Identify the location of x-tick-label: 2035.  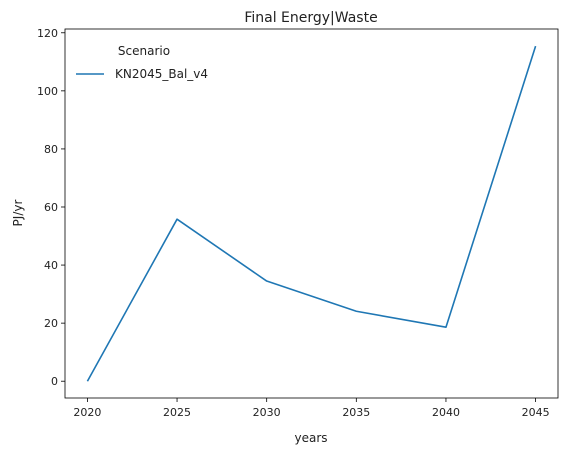
(356, 412).